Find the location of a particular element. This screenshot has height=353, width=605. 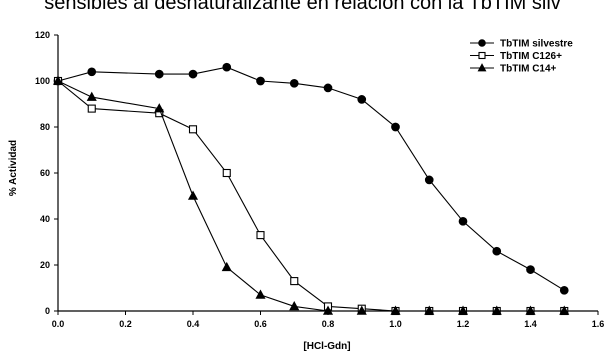

x-tick-label: 0.8 is located at coordinates (328, 324).